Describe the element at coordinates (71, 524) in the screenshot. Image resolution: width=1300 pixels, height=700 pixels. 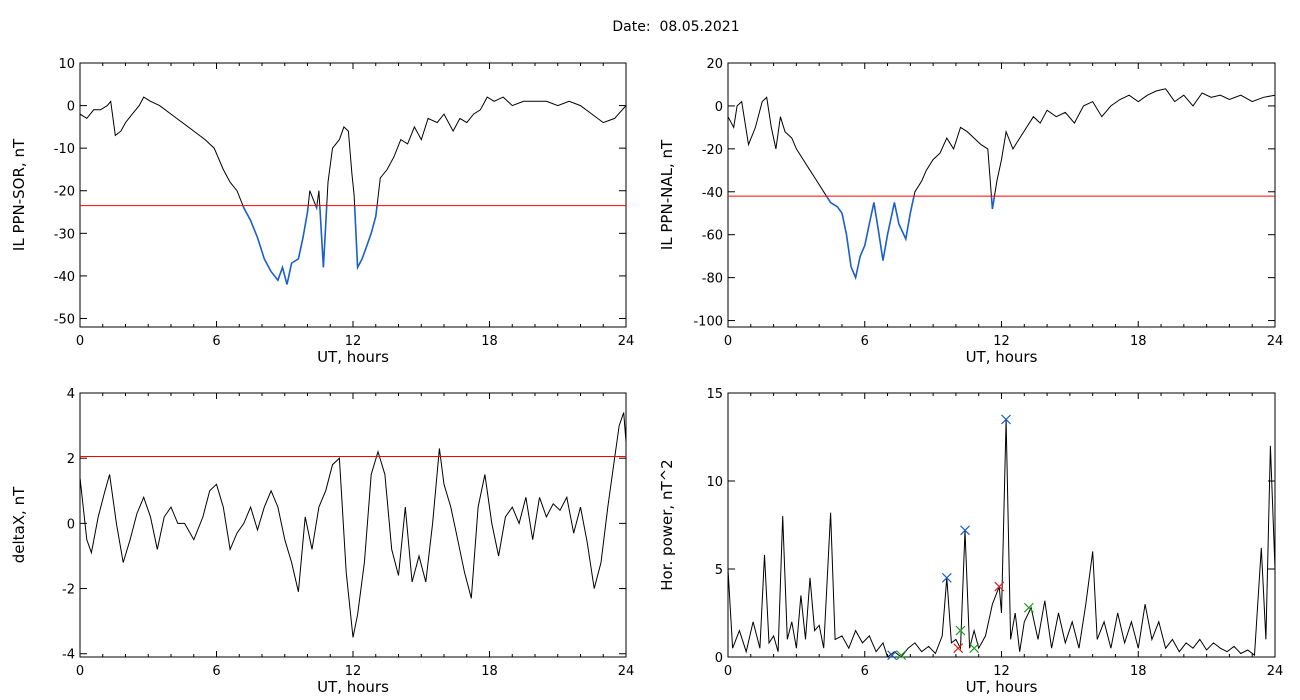
I see `y-tick-label-deltax: 0` at that location.